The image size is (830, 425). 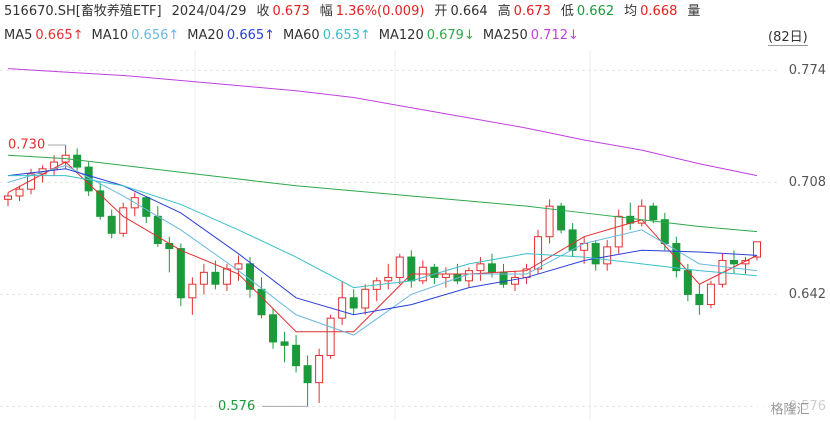 What do you see at coordinates (209, 11) in the screenshot?
I see `date: 2024/04/29` at bounding box center [209, 11].